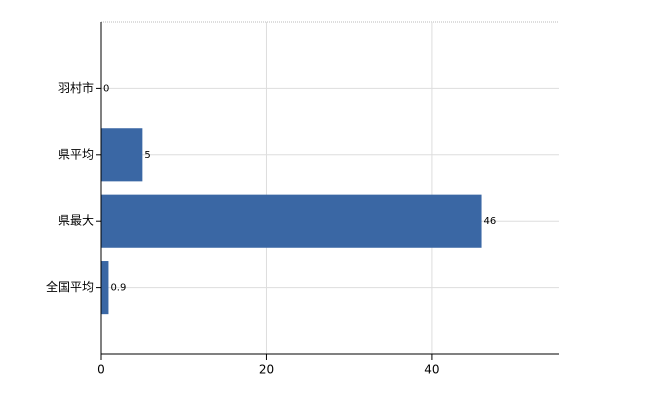 The width and height of the screenshot is (650, 400). What do you see at coordinates (106, 88) in the screenshot?
I see `data-label: 0` at bounding box center [106, 88].